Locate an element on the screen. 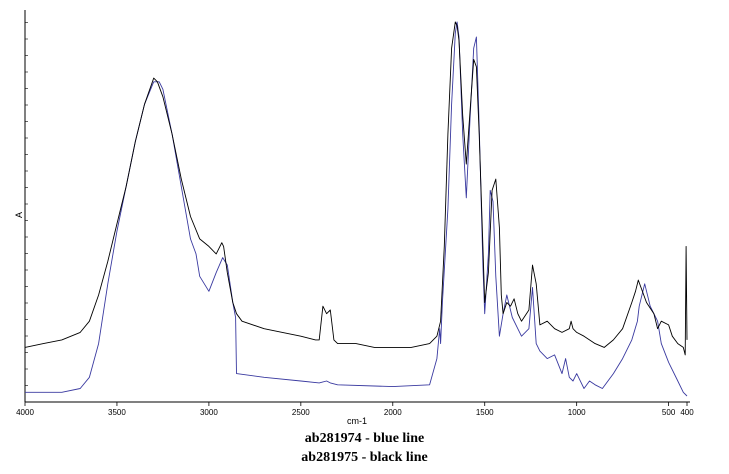 This screenshot has width=729, height=474. x-tick-label: 3000 is located at coordinates (209, 412).